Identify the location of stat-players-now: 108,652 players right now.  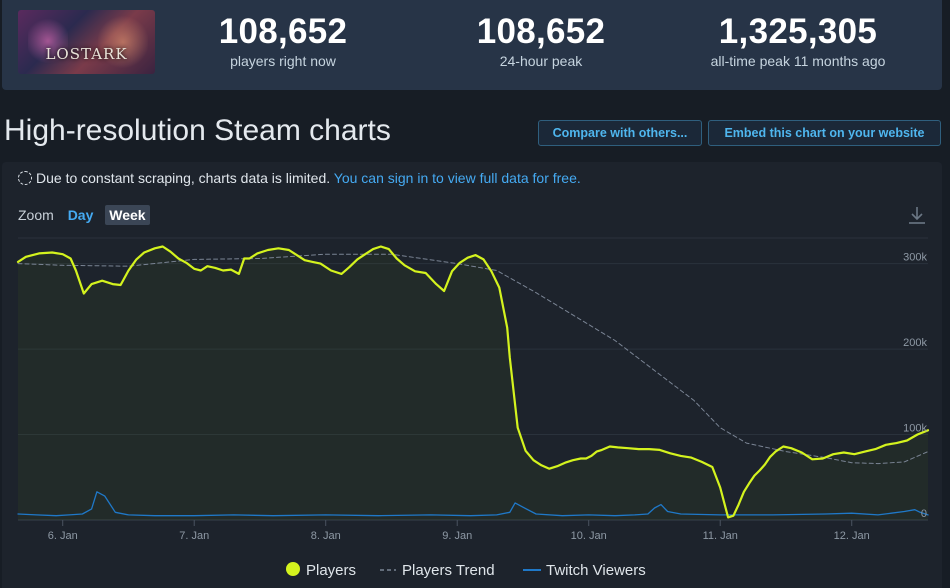
(283, 40).